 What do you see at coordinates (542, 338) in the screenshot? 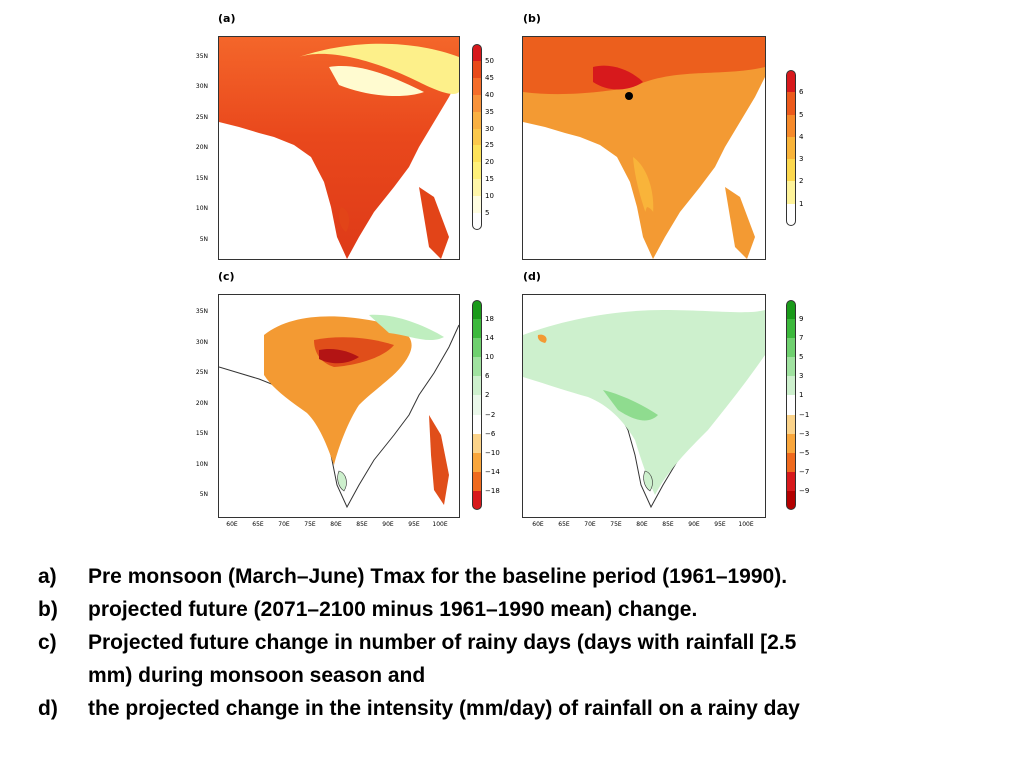
I see `decrease-spot` at bounding box center [542, 338].